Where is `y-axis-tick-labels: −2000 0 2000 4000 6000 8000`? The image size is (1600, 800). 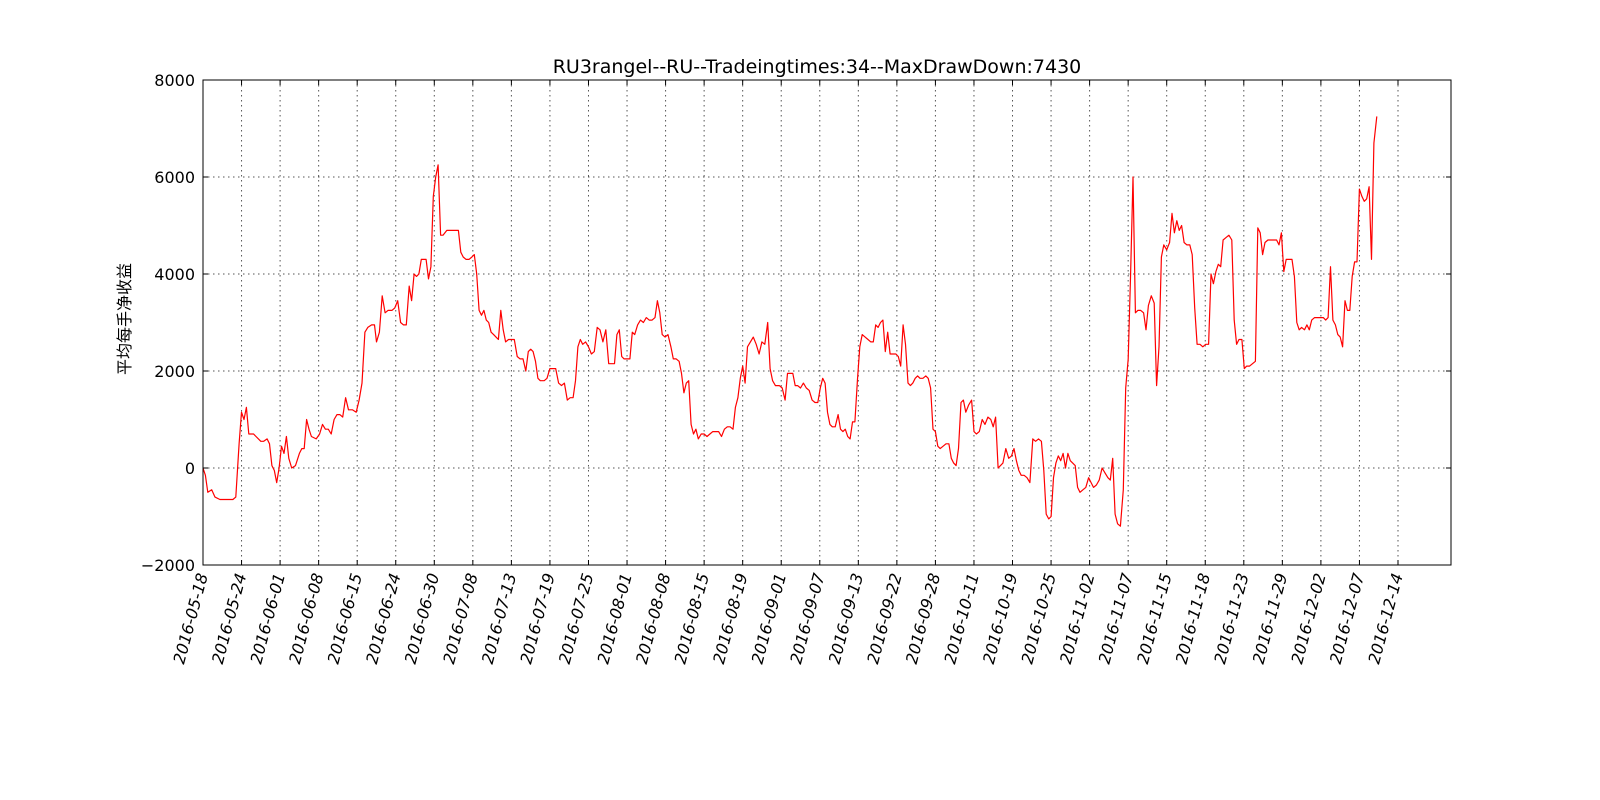 y-axis-tick-labels: −2000 0 2000 4000 6000 8000 is located at coordinates (168, 323).